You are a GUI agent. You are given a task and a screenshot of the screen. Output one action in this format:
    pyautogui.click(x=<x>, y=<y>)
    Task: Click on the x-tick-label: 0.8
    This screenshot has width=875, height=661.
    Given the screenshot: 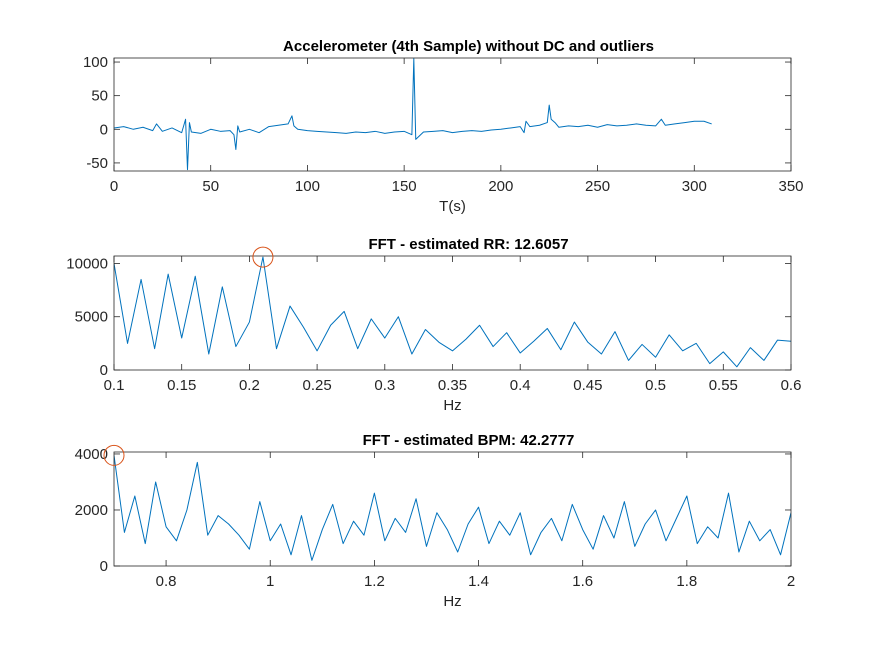 What is the action you would take?
    pyautogui.click(x=166, y=581)
    